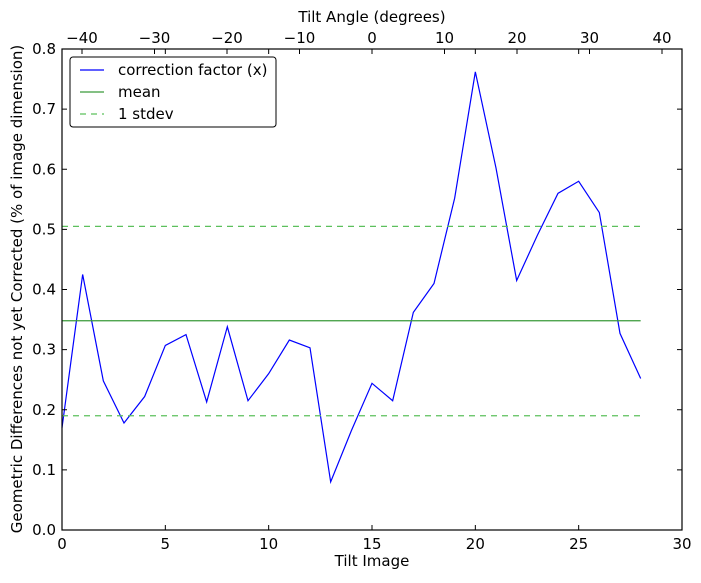 This screenshot has height=583, width=701. What do you see at coordinates (155, 38) in the screenshot?
I see `top-x-tick-label: −30` at bounding box center [155, 38].